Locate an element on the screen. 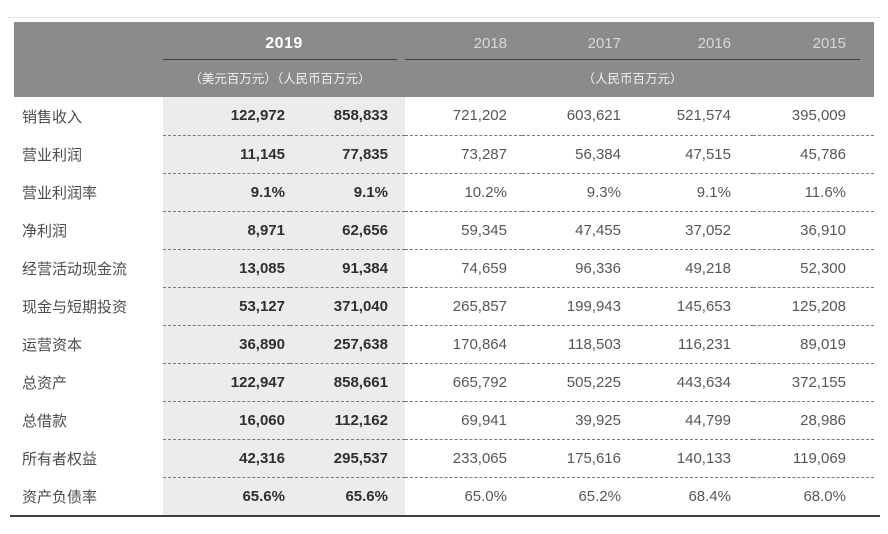 The image size is (888, 534). header-year-2019: 2019 is located at coordinates (284, 40).